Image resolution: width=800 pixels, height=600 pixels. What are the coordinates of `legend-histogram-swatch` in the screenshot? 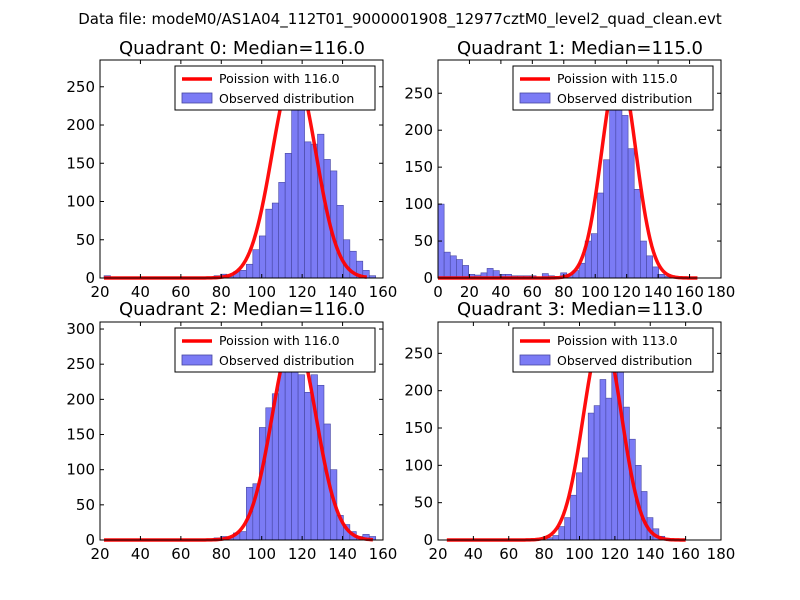 It's located at (535, 98).